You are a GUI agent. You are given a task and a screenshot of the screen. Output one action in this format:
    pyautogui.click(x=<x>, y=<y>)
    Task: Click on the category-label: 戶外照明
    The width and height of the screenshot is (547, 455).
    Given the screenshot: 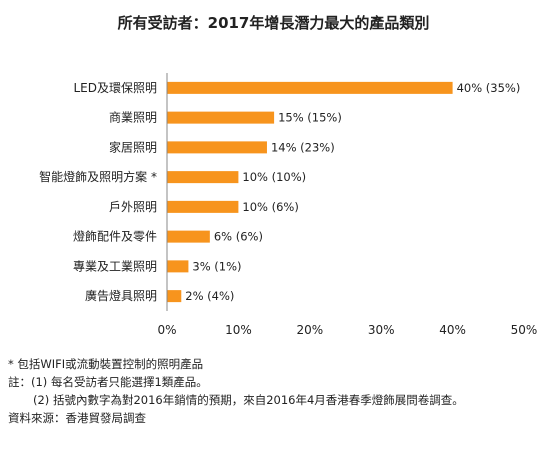 What is the action you would take?
    pyautogui.click(x=133, y=207)
    